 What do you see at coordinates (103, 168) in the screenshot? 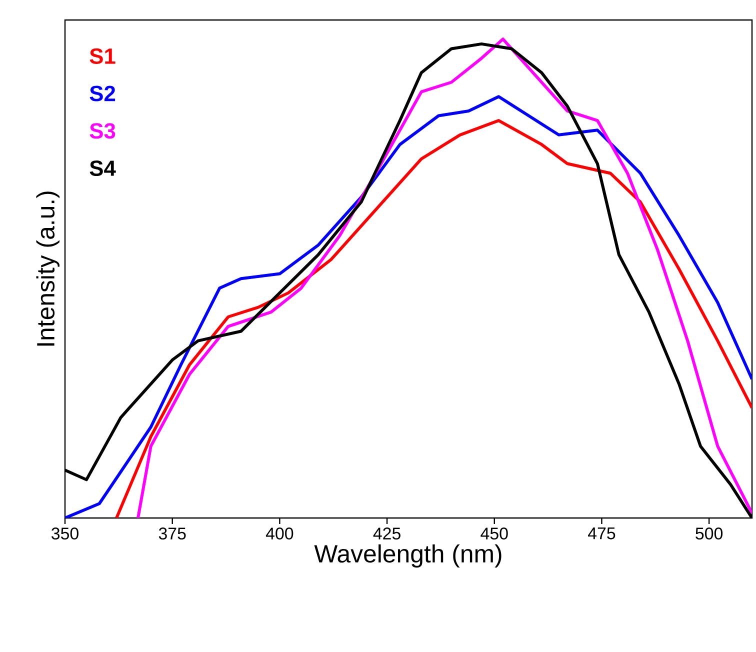
I see `text: S4` at bounding box center [103, 168].